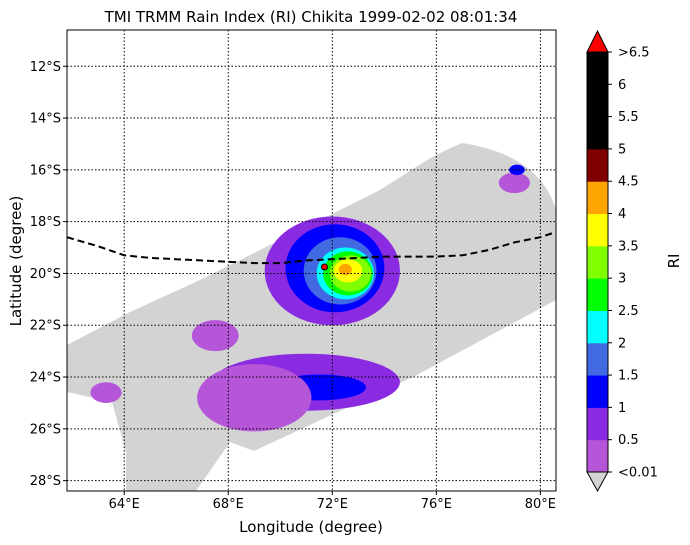  I want to click on y-tick-label: 20°S, so click(45, 274).